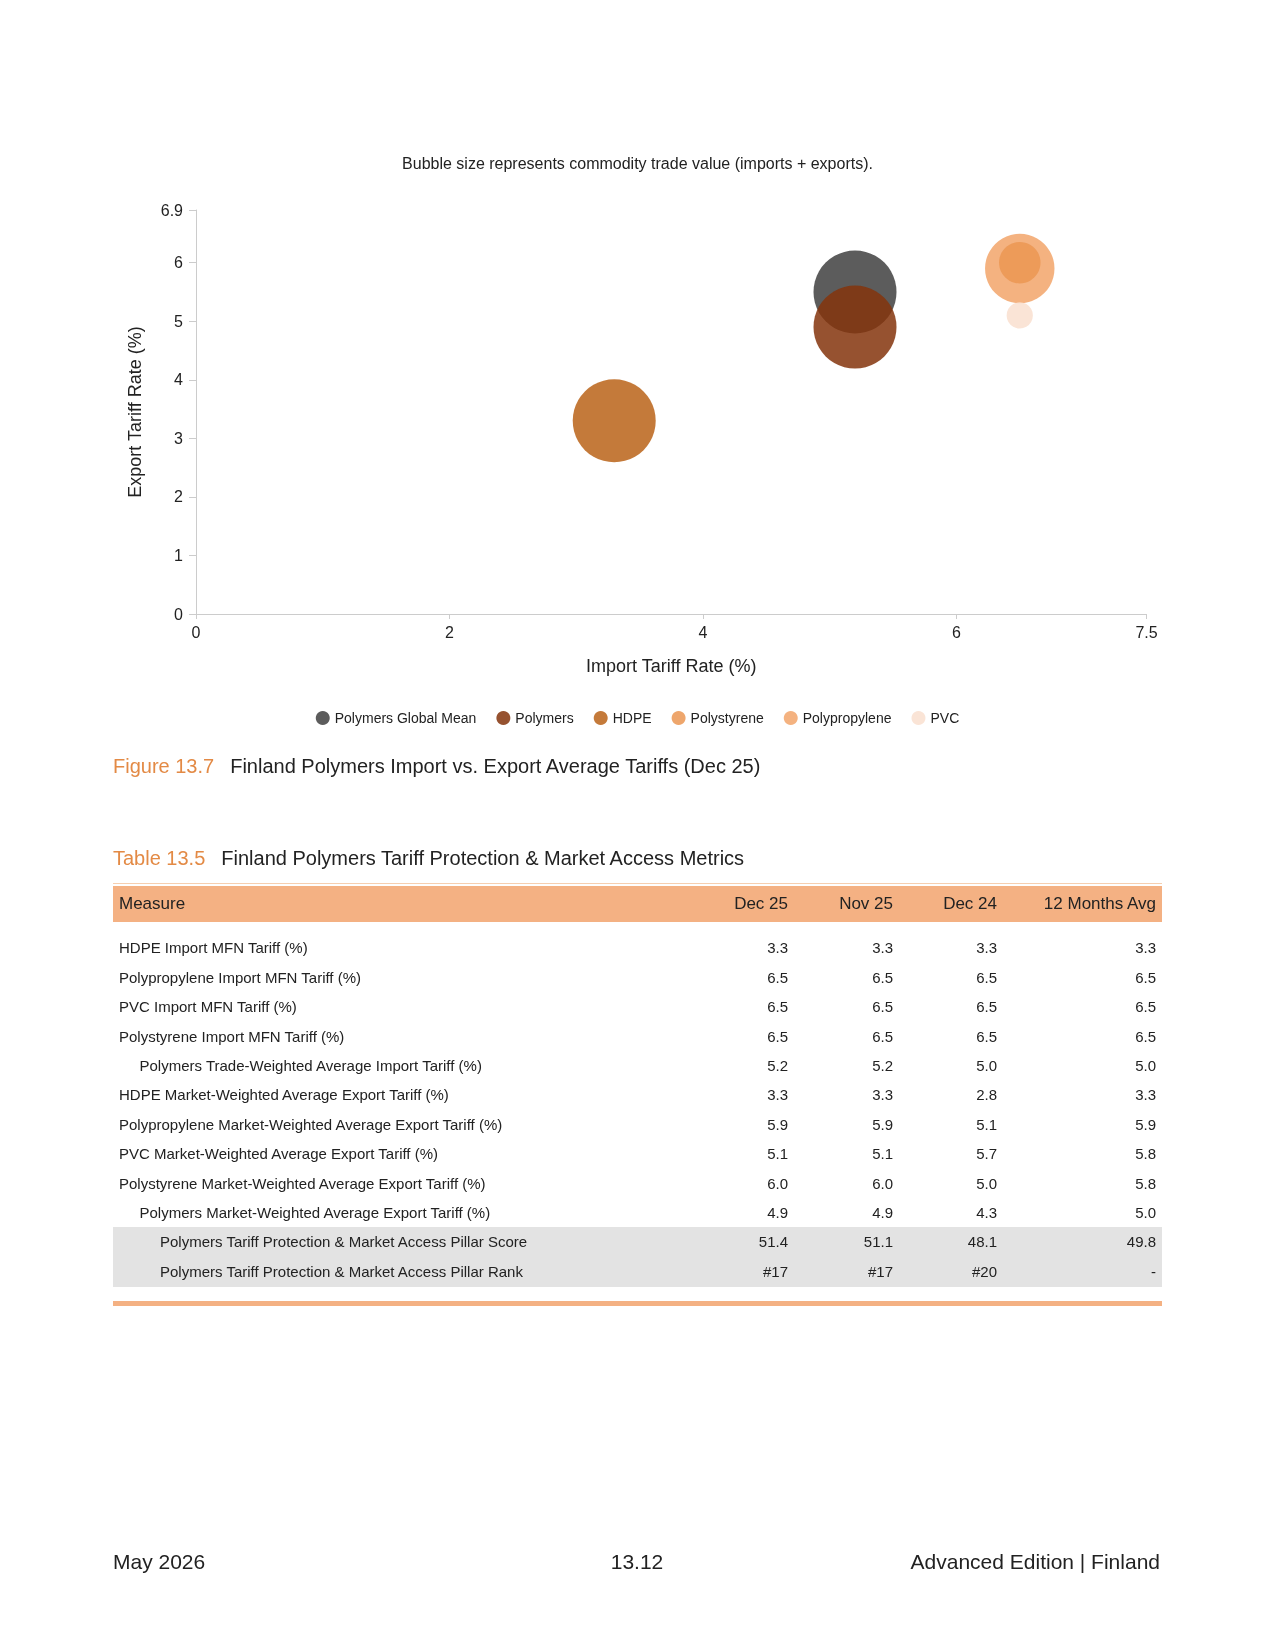 Image resolution: width=1275 pixels, height=1650 pixels. Describe the element at coordinates (1153, 1271) in the screenshot. I see `data-label: -` at that location.